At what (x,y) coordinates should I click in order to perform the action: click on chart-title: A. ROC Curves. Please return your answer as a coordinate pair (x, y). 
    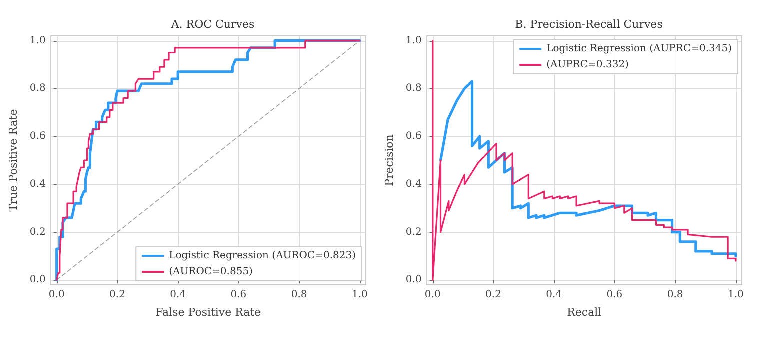
    Looking at the image, I should click on (212, 24).